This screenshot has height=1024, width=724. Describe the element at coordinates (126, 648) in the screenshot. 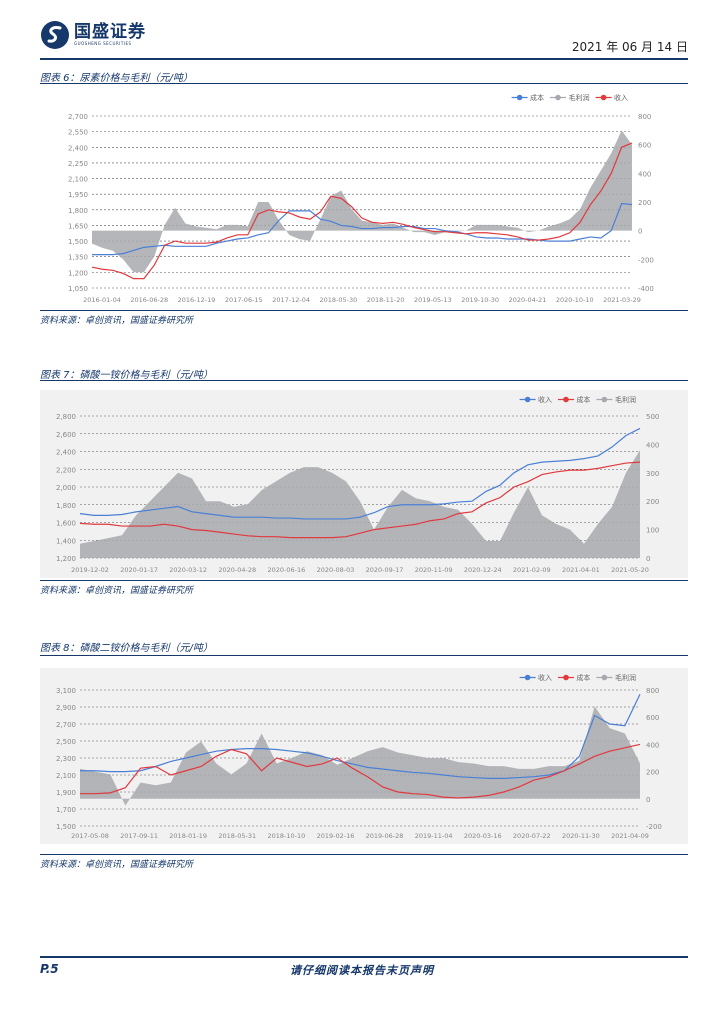

I see `figure-8-title: 图表 8：磷酸二铵价格与毛利（元/吨）` at that location.